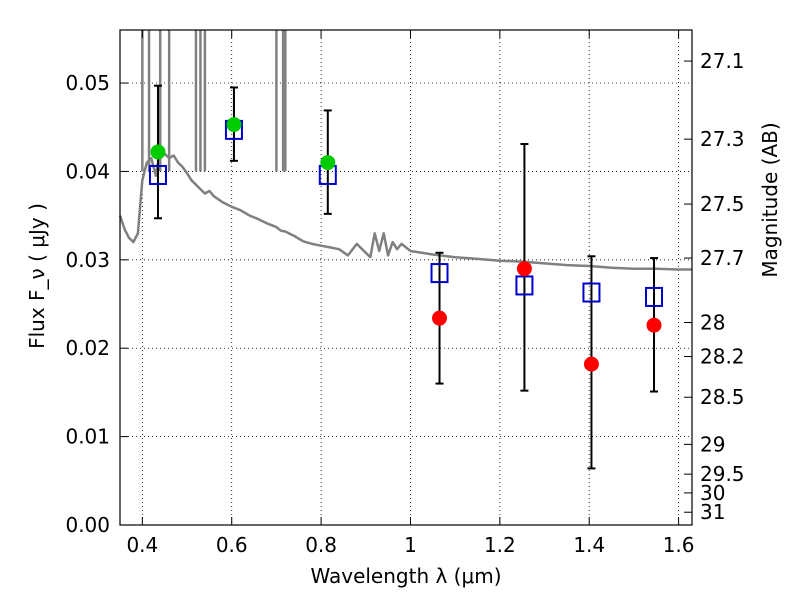  Describe the element at coordinates (87, 260) in the screenshot. I see `y-tick-label: 0.03` at that location.